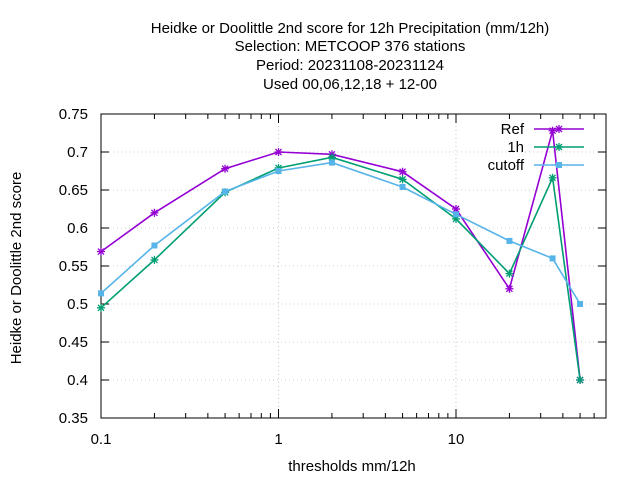 The width and height of the screenshot is (640, 480). Describe the element at coordinates (506, 165) in the screenshot. I see `legend-label: cutoff` at that location.